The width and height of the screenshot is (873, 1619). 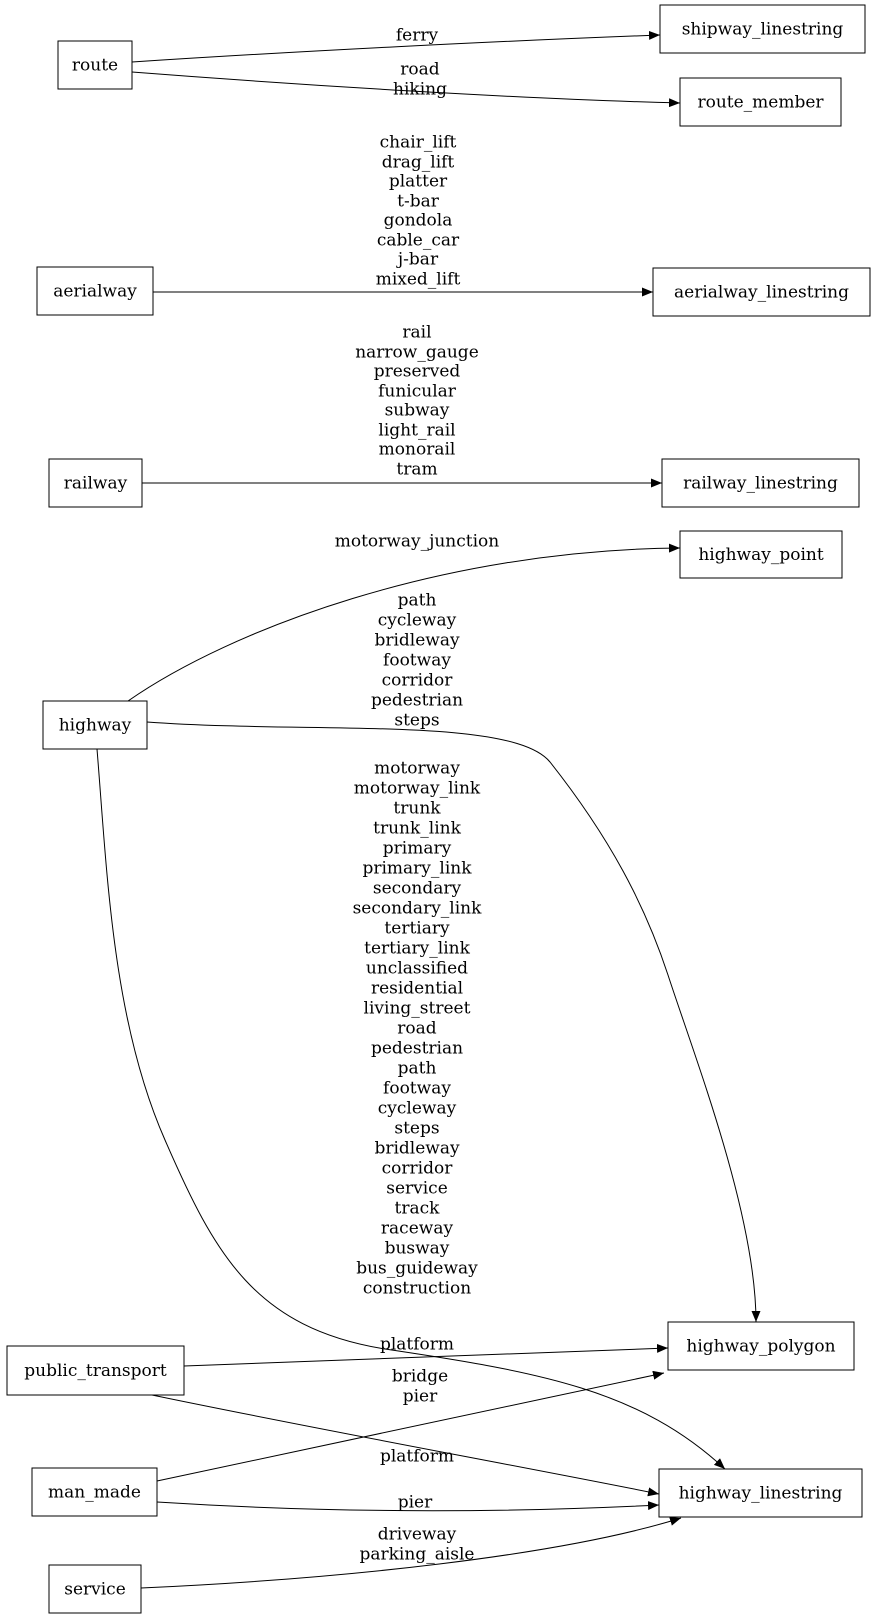 What do you see at coordinates (417, 929) in the screenshot?
I see `edge-label-highway-highway_linestring-8: tertiary` at bounding box center [417, 929].